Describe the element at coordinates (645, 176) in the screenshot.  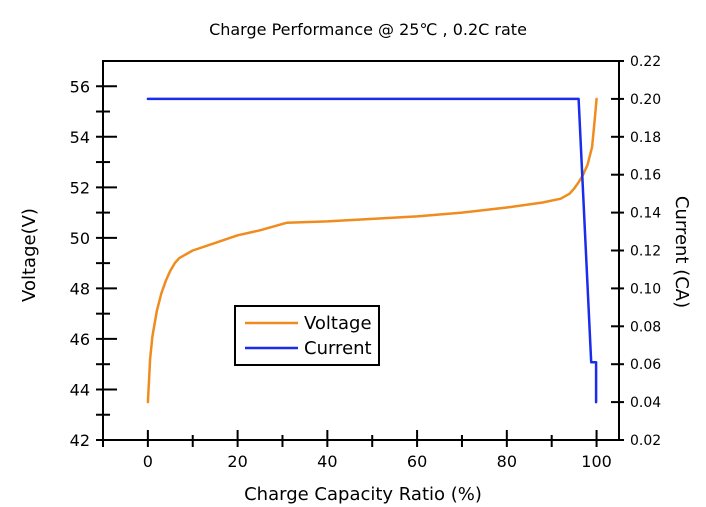
I see `y2-tick-label: 0.16` at that location.